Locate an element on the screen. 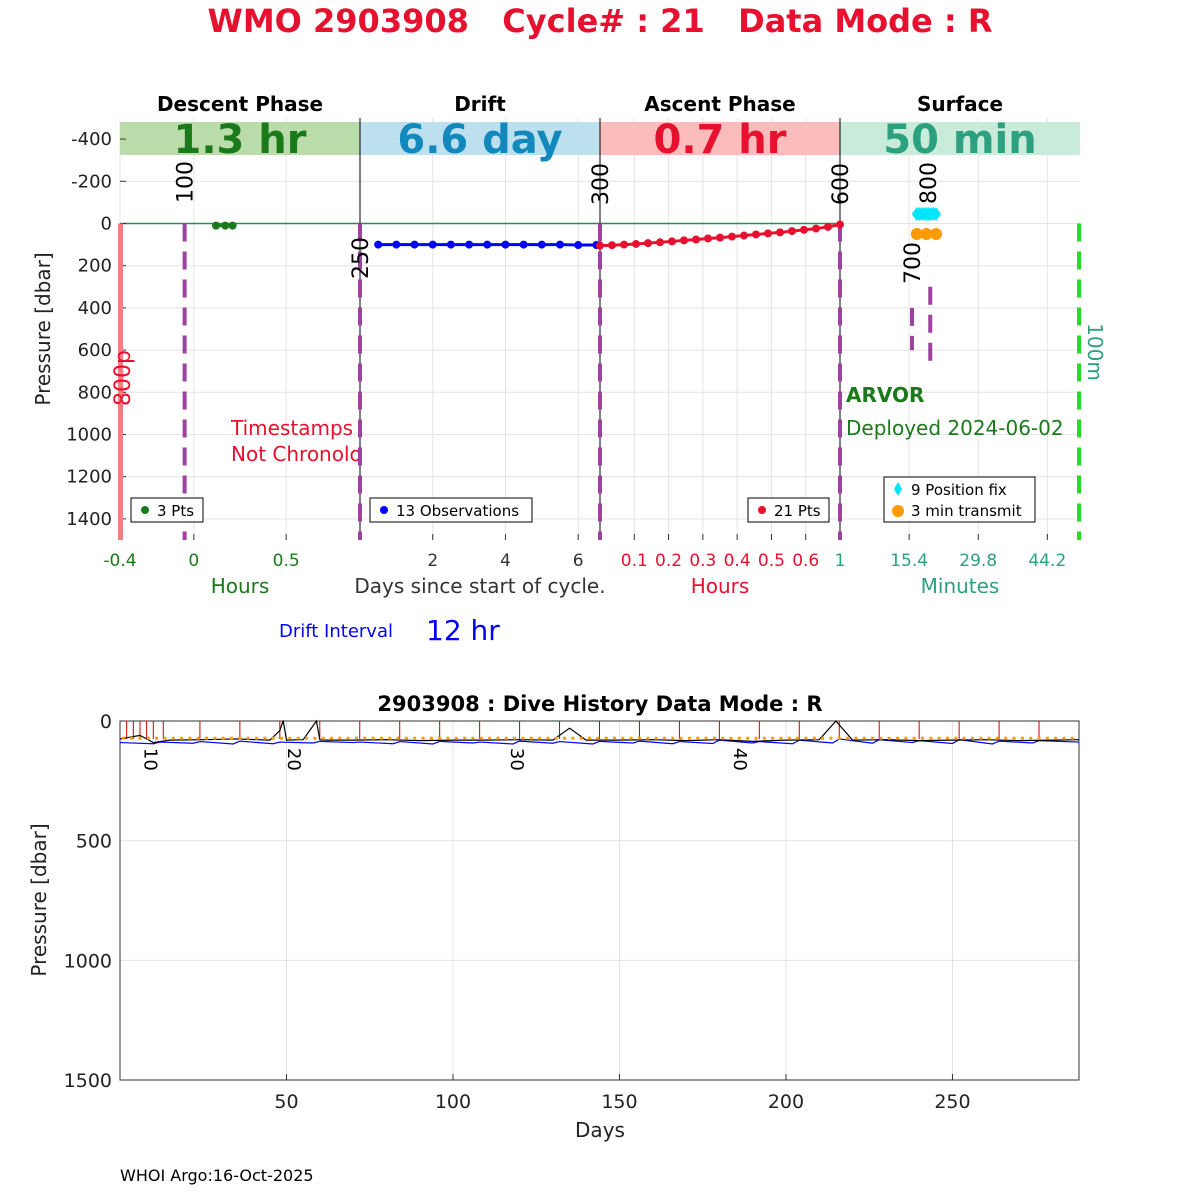  y-tick-label: 400 is located at coordinates (95, 308).